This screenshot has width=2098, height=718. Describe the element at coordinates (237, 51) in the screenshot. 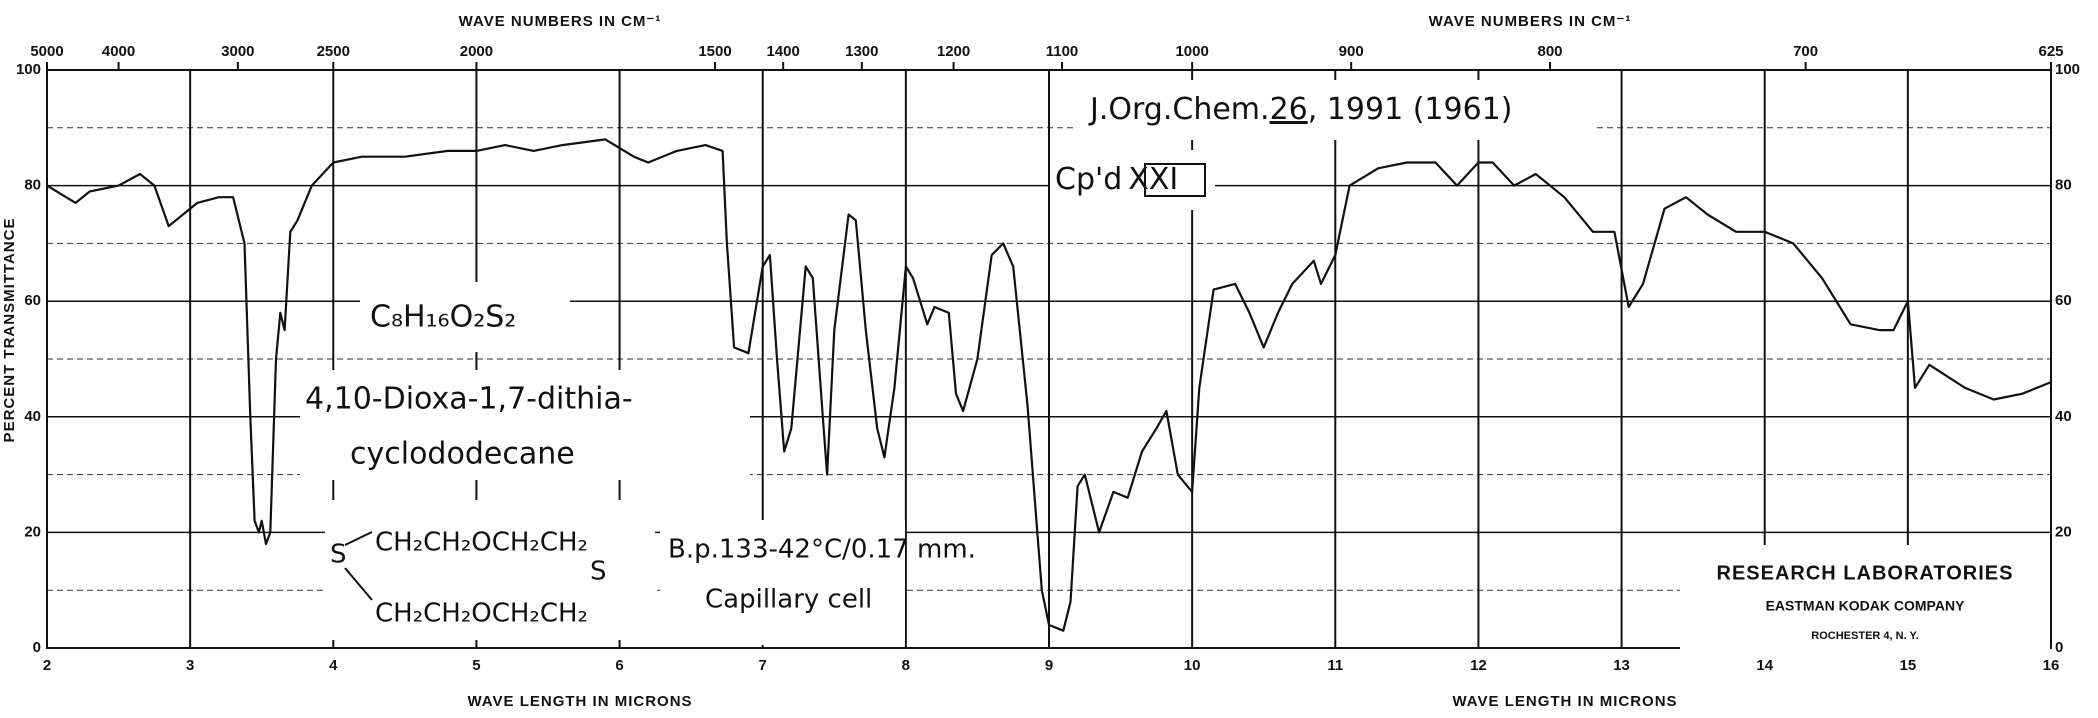

I see `x2-tick-label: 3000` at that location.